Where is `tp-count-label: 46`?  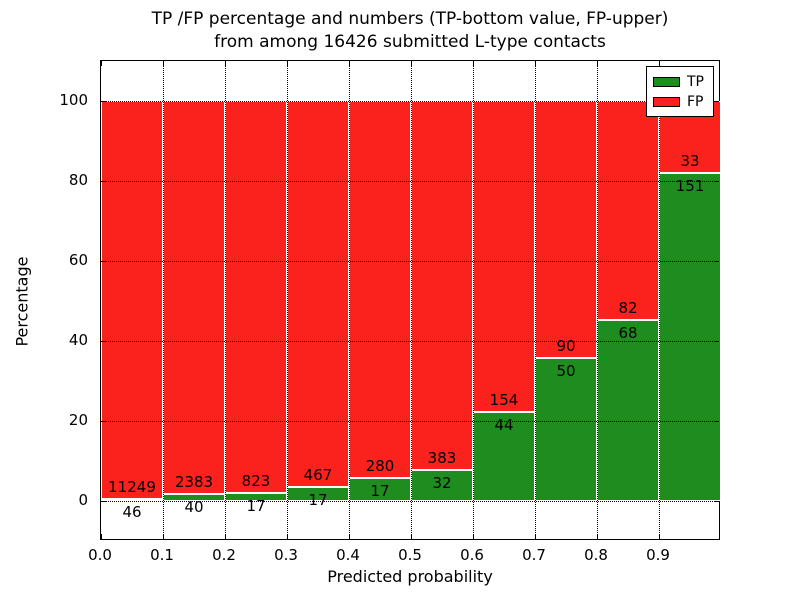 tp-count-label: 46 is located at coordinates (132, 512).